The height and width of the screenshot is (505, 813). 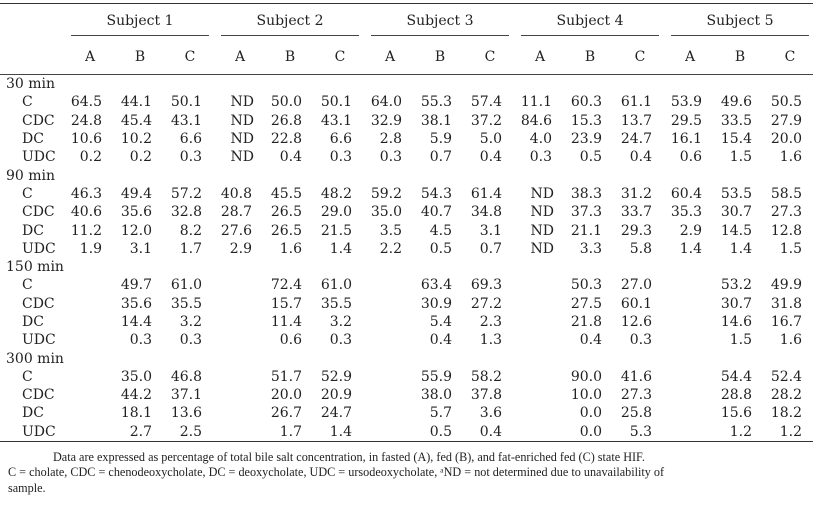 What do you see at coordinates (186, 413) in the screenshot?
I see `table-cell: 13.6` at bounding box center [186, 413].